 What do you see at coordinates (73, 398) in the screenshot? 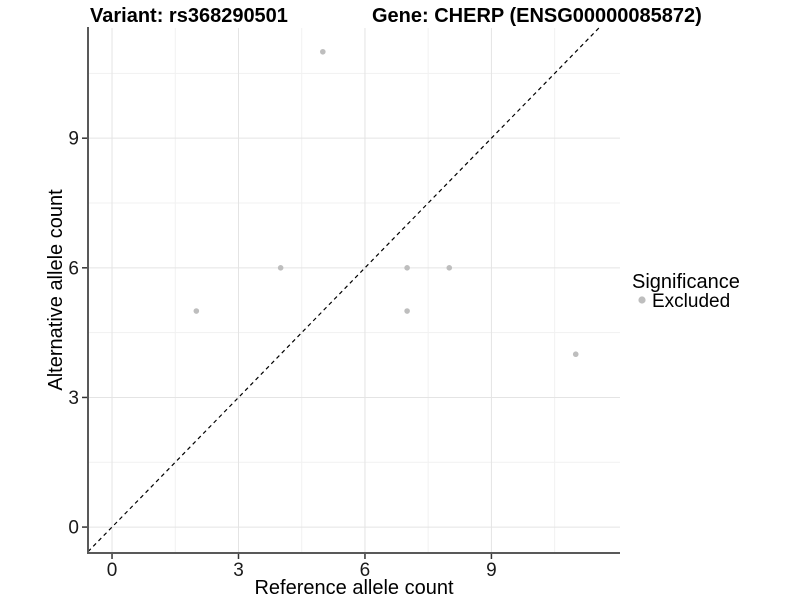
I see `y-tick-label: 3` at bounding box center [73, 398].